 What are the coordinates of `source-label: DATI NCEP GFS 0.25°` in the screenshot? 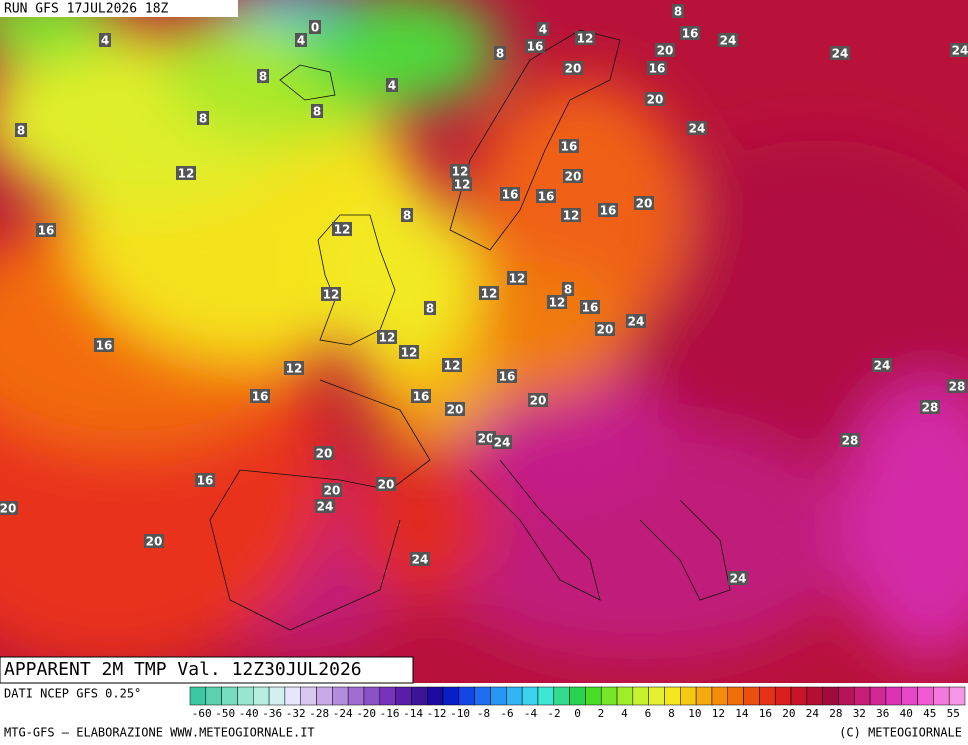 It's located at (72, 694).